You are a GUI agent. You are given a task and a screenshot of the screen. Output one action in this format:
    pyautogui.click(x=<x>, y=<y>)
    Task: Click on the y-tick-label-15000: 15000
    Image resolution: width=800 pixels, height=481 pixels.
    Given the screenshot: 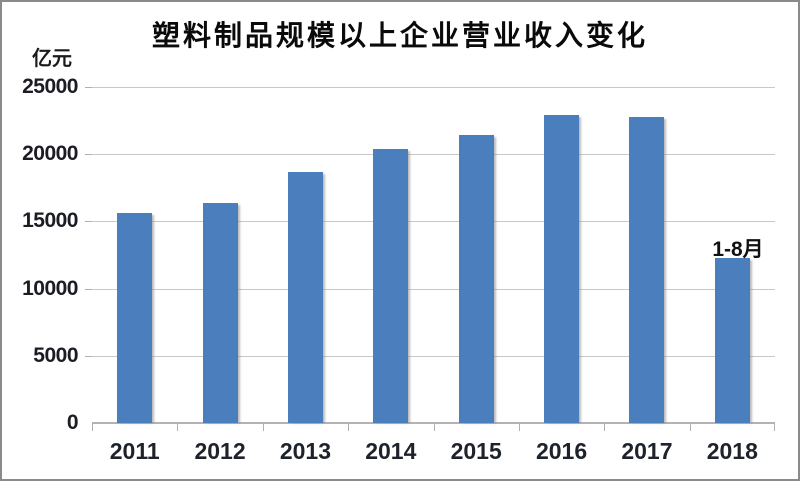 What is the action you would take?
    pyautogui.click(x=50, y=221)
    